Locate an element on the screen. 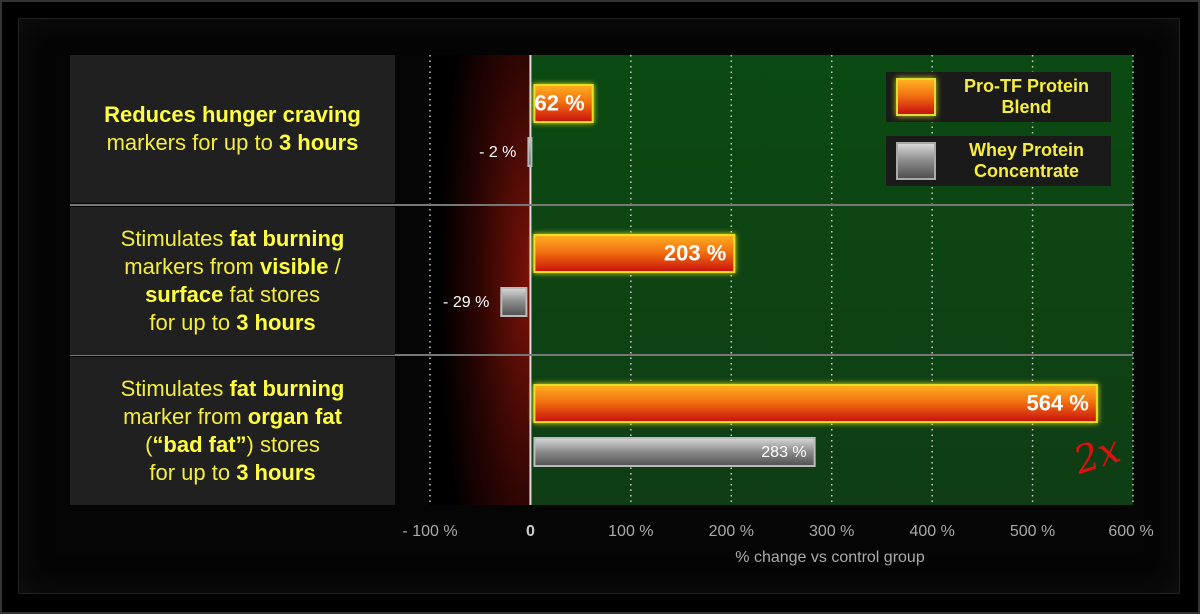 This screenshot has height=614, width=1200. legend-item: Pro-TF Protein Blend is located at coordinates (998, 97).